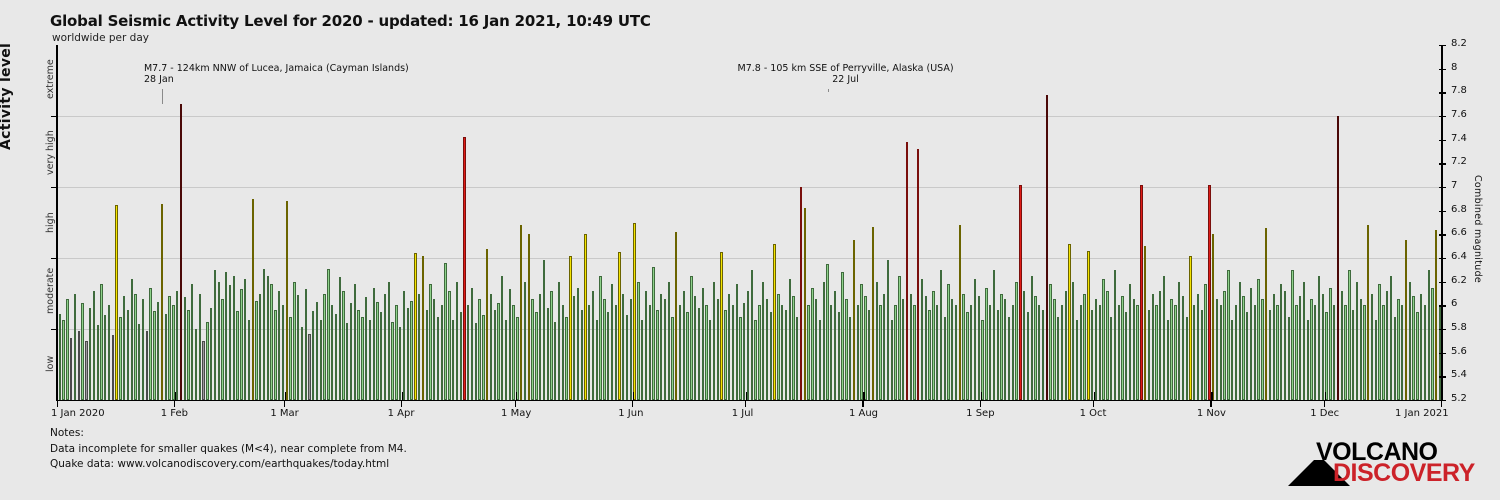  What do you see at coordinates (1459, 351) in the screenshot?
I see `y-axis-right-tick-label: 5.6` at bounding box center [1459, 351].